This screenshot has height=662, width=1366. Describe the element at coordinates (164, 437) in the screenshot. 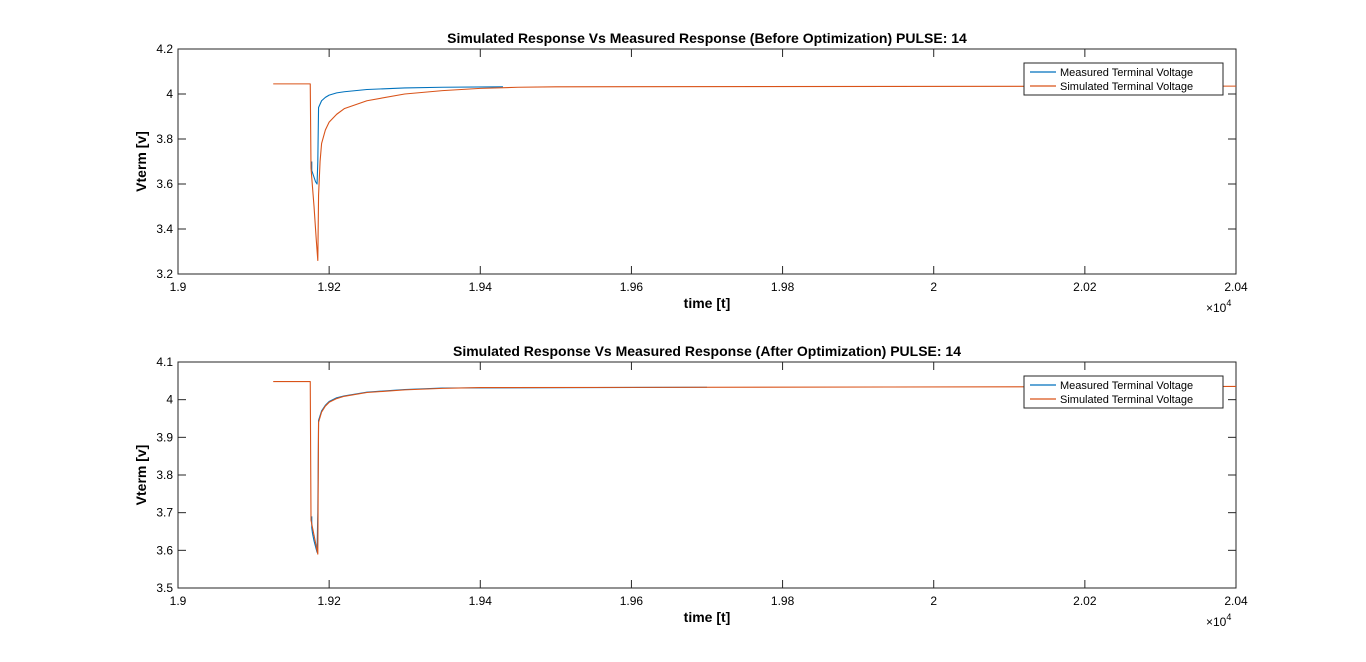

I see `y-tick-label: 3.9` at that location.